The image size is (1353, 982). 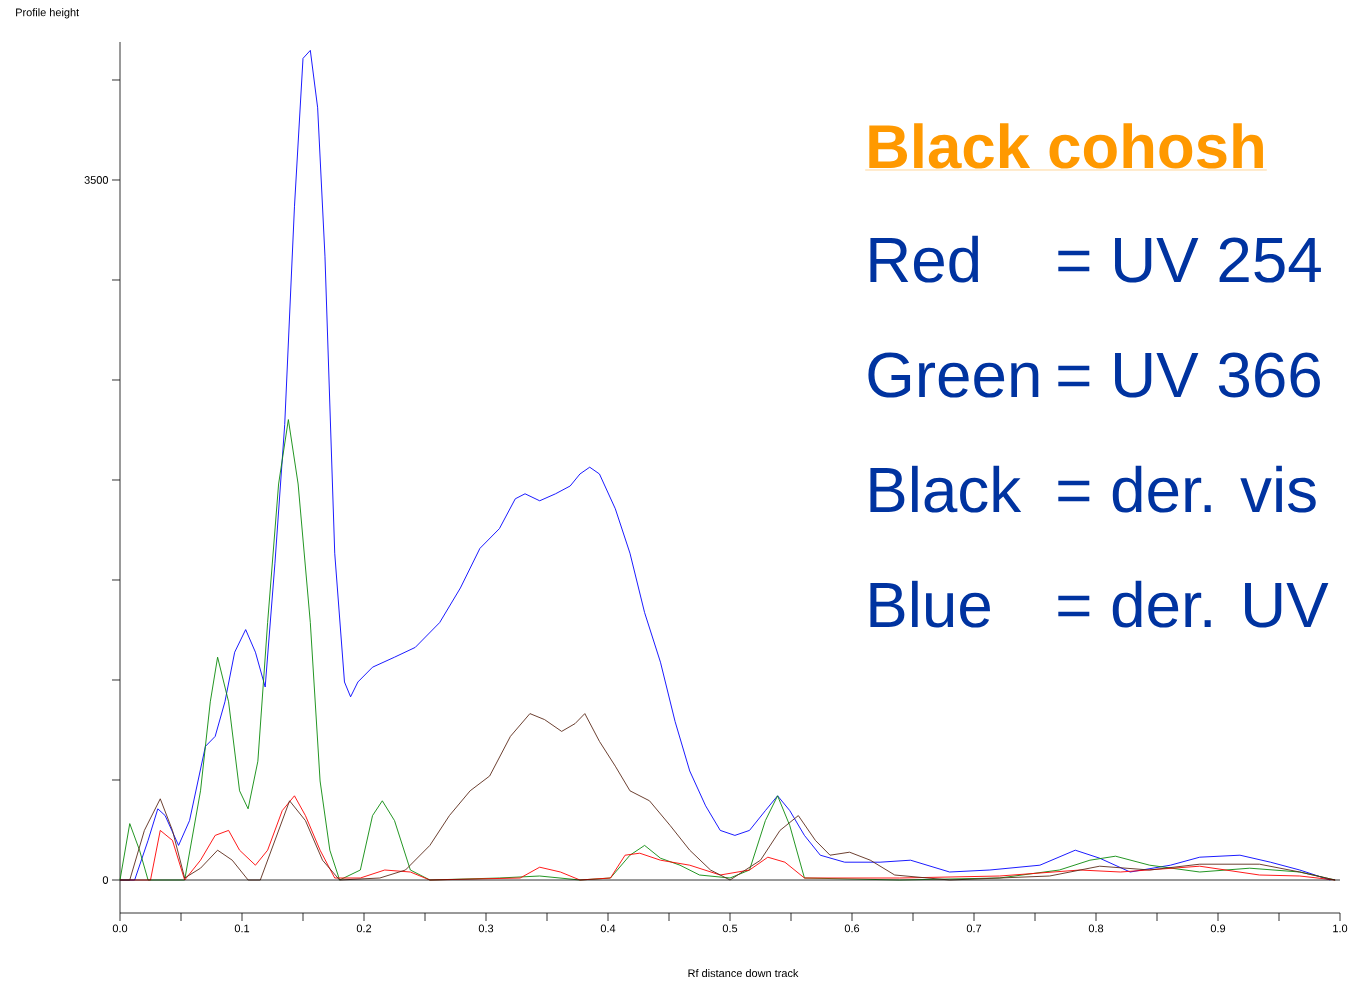 I want to click on annotation: = UV 366, so click(x=1189, y=375).